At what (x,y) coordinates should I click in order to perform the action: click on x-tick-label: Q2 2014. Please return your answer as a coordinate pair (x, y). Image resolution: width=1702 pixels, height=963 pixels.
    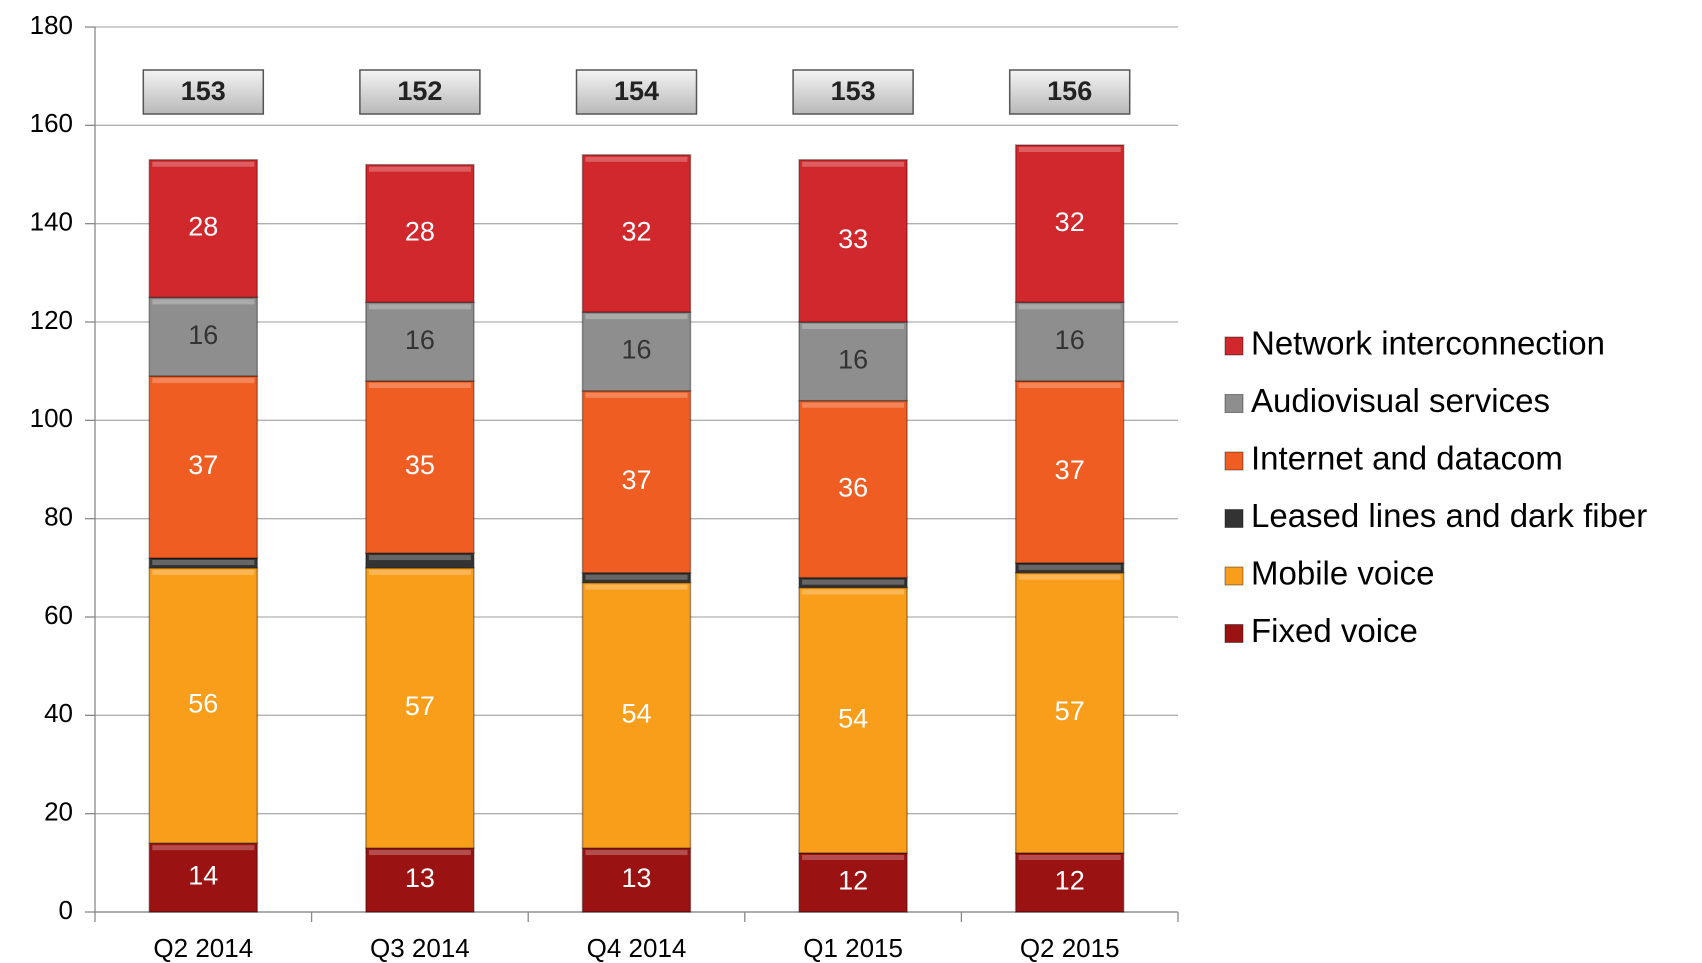
    Looking at the image, I should click on (203, 948).